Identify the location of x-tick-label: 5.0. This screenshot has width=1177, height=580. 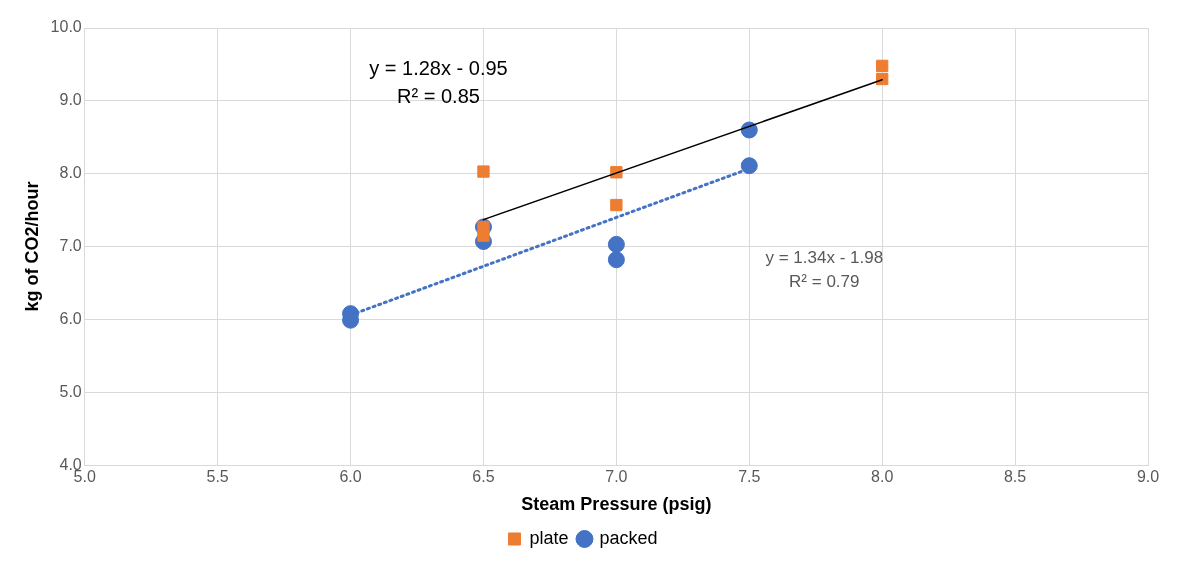
(84, 477).